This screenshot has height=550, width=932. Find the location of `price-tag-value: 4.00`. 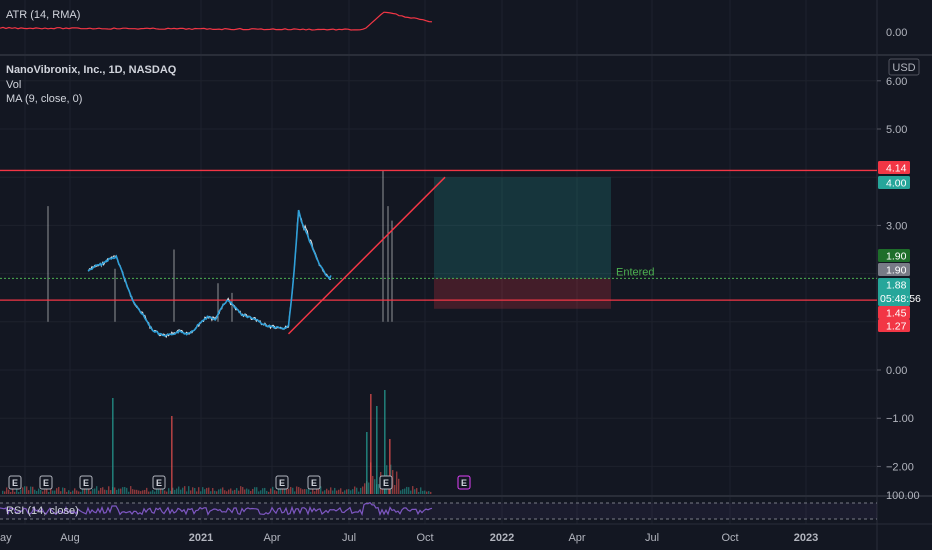

price-tag-value: 4.00 is located at coordinates (896, 184).